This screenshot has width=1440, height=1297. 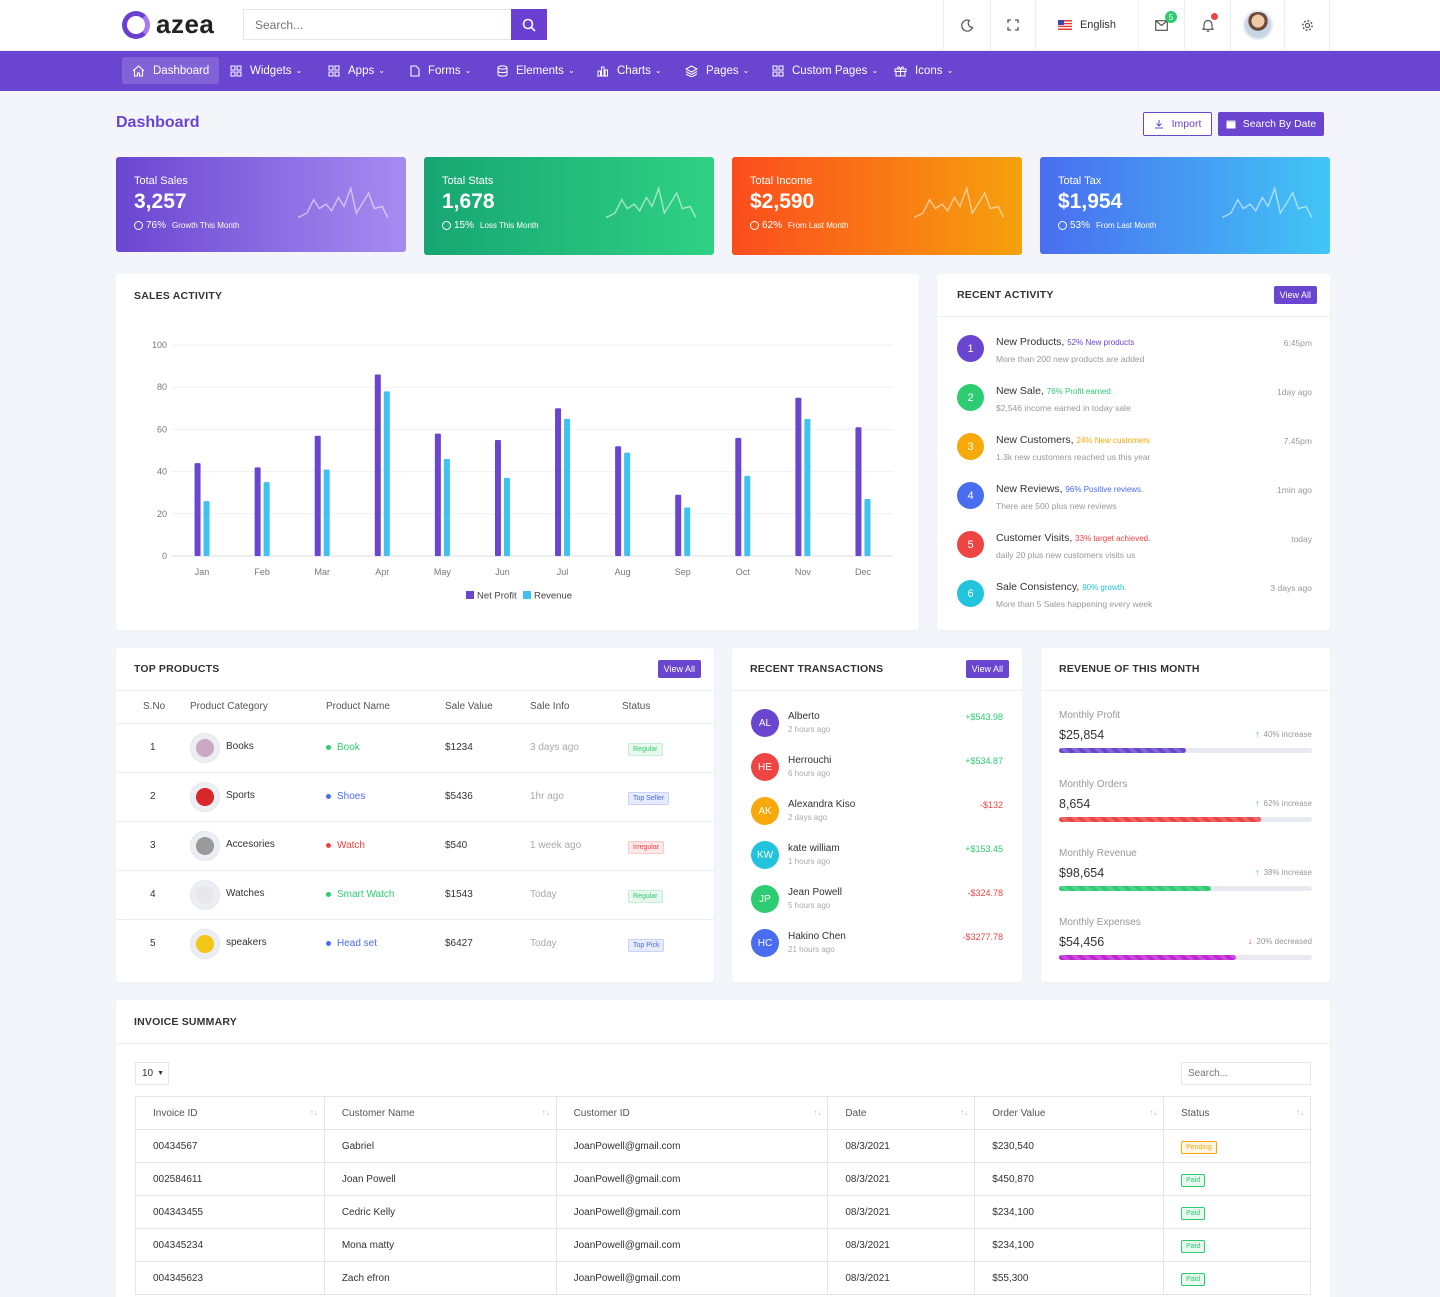 What do you see at coordinates (358, 706) in the screenshot?
I see `column-header: Product Name` at bounding box center [358, 706].